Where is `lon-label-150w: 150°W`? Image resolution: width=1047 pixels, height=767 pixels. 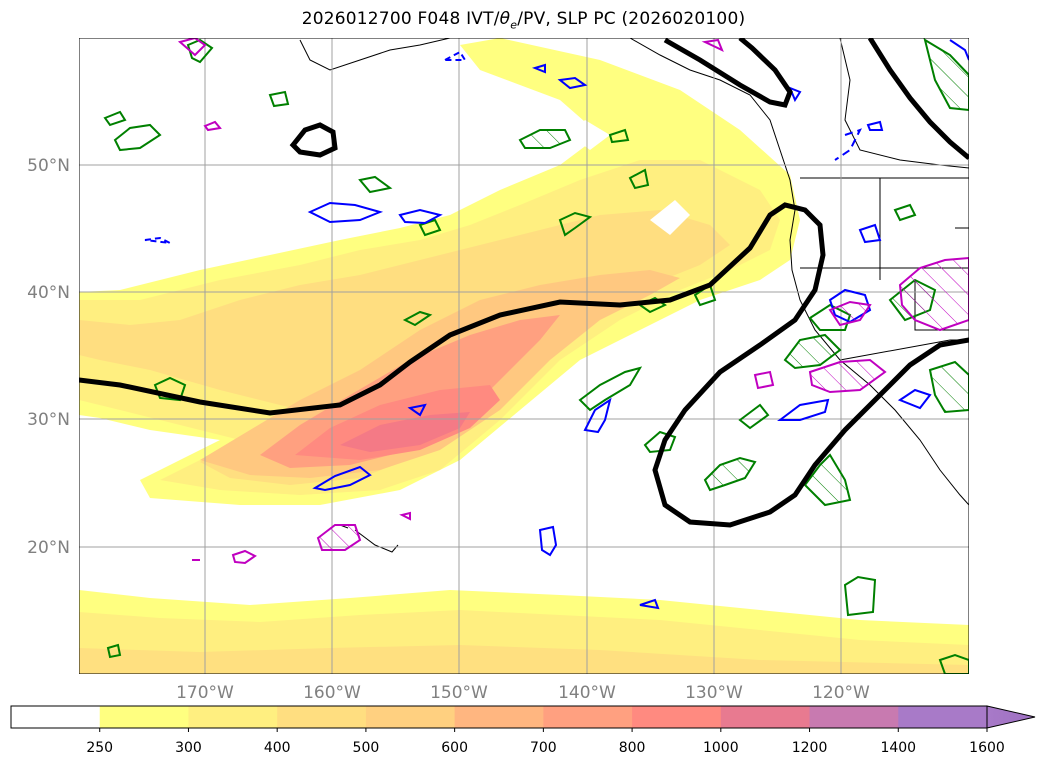 lon-label-150w: 150°W is located at coordinates (459, 693).